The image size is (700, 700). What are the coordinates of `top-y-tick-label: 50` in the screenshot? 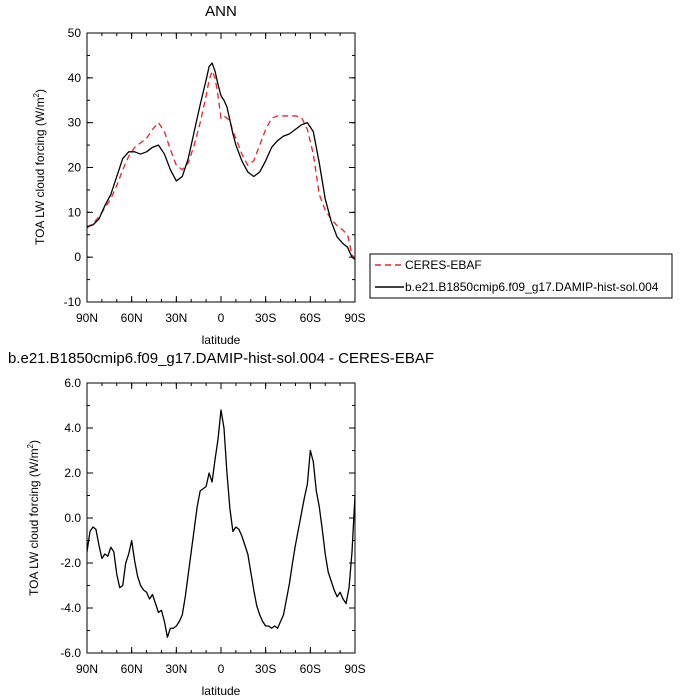 It's located at (75, 33).